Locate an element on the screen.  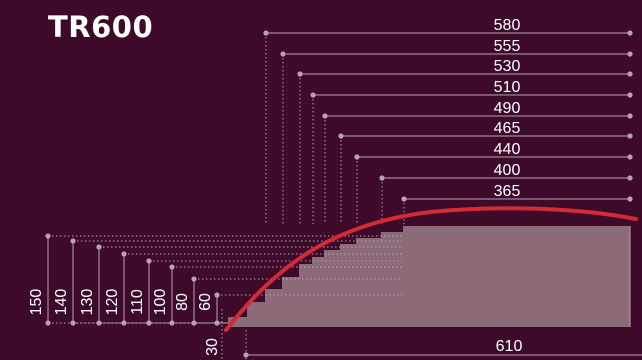
width-label-365: 365 is located at coordinates (507, 191).